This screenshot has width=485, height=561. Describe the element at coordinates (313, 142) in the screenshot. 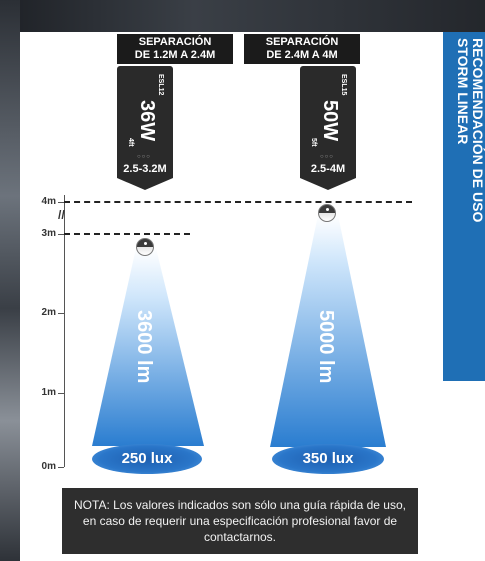

I see `fixture-2-length: 5ft` at that location.